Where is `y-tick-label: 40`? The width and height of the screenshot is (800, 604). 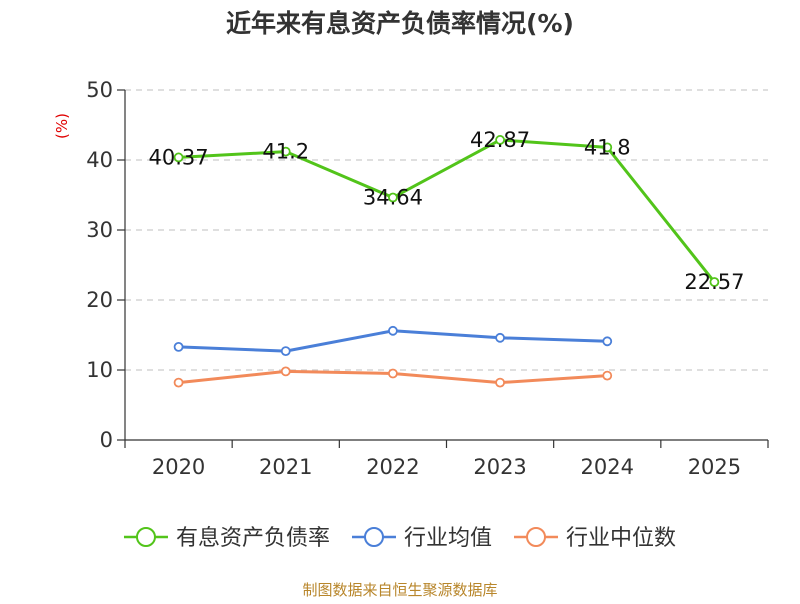
y-tick-label: 40 is located at coordinates (99, 160).